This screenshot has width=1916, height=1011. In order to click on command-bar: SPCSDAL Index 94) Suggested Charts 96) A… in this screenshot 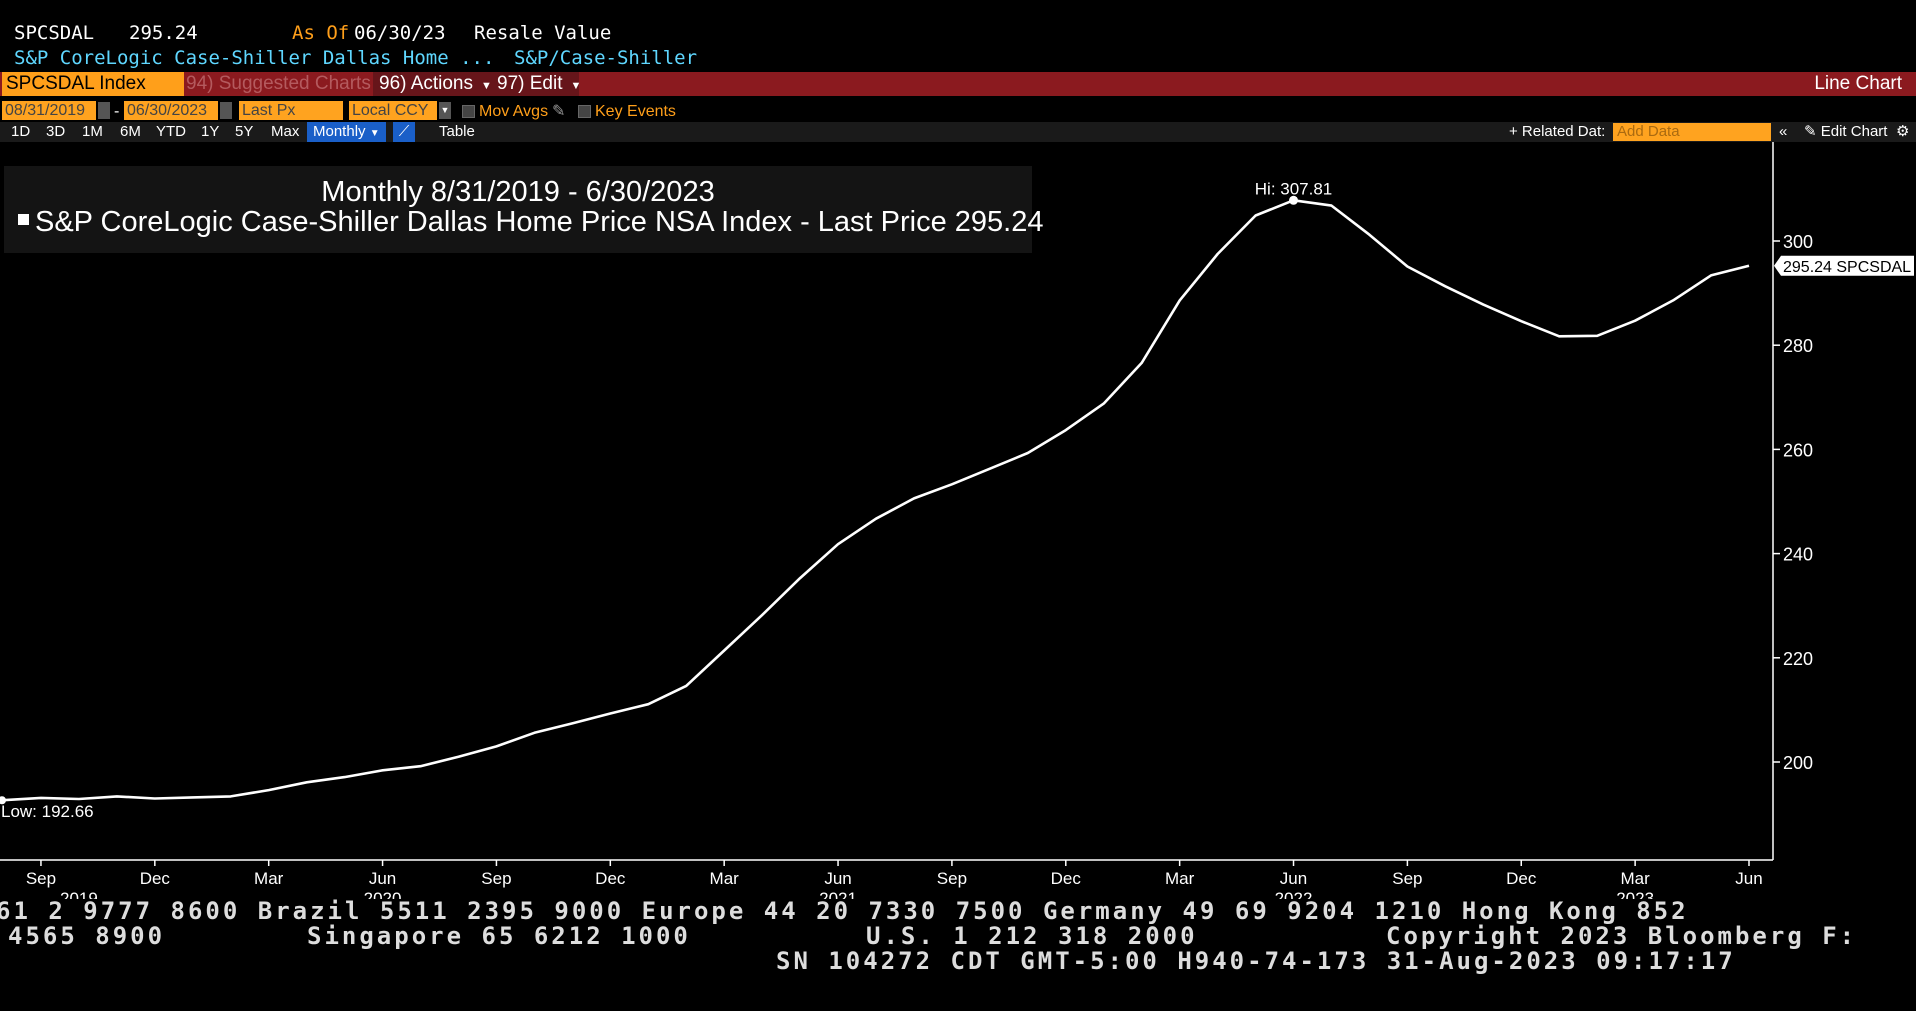, I will do `click(958, 84)`.